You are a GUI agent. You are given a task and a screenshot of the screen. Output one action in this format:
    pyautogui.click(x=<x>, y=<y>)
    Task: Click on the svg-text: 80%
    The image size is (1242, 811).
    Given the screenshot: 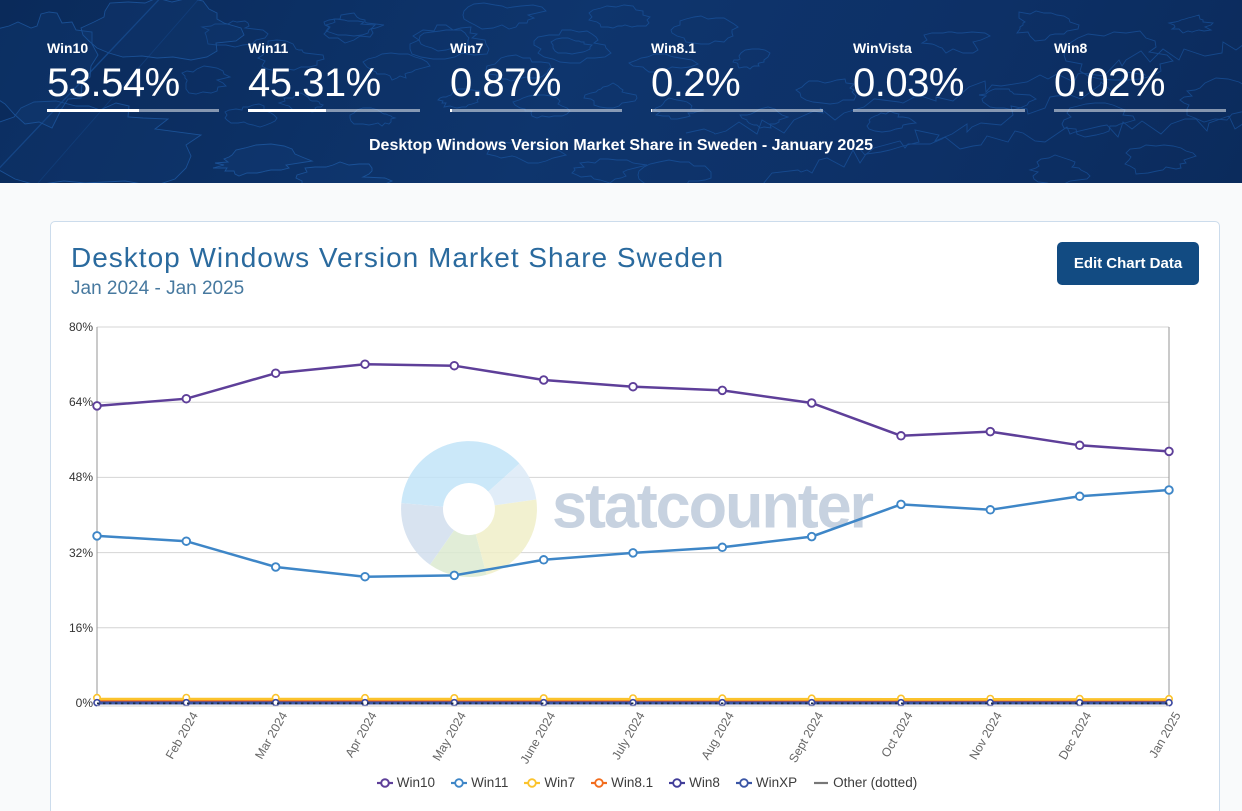 What is the action you would take?
    pyautogui.click(x=81, y=327)
    